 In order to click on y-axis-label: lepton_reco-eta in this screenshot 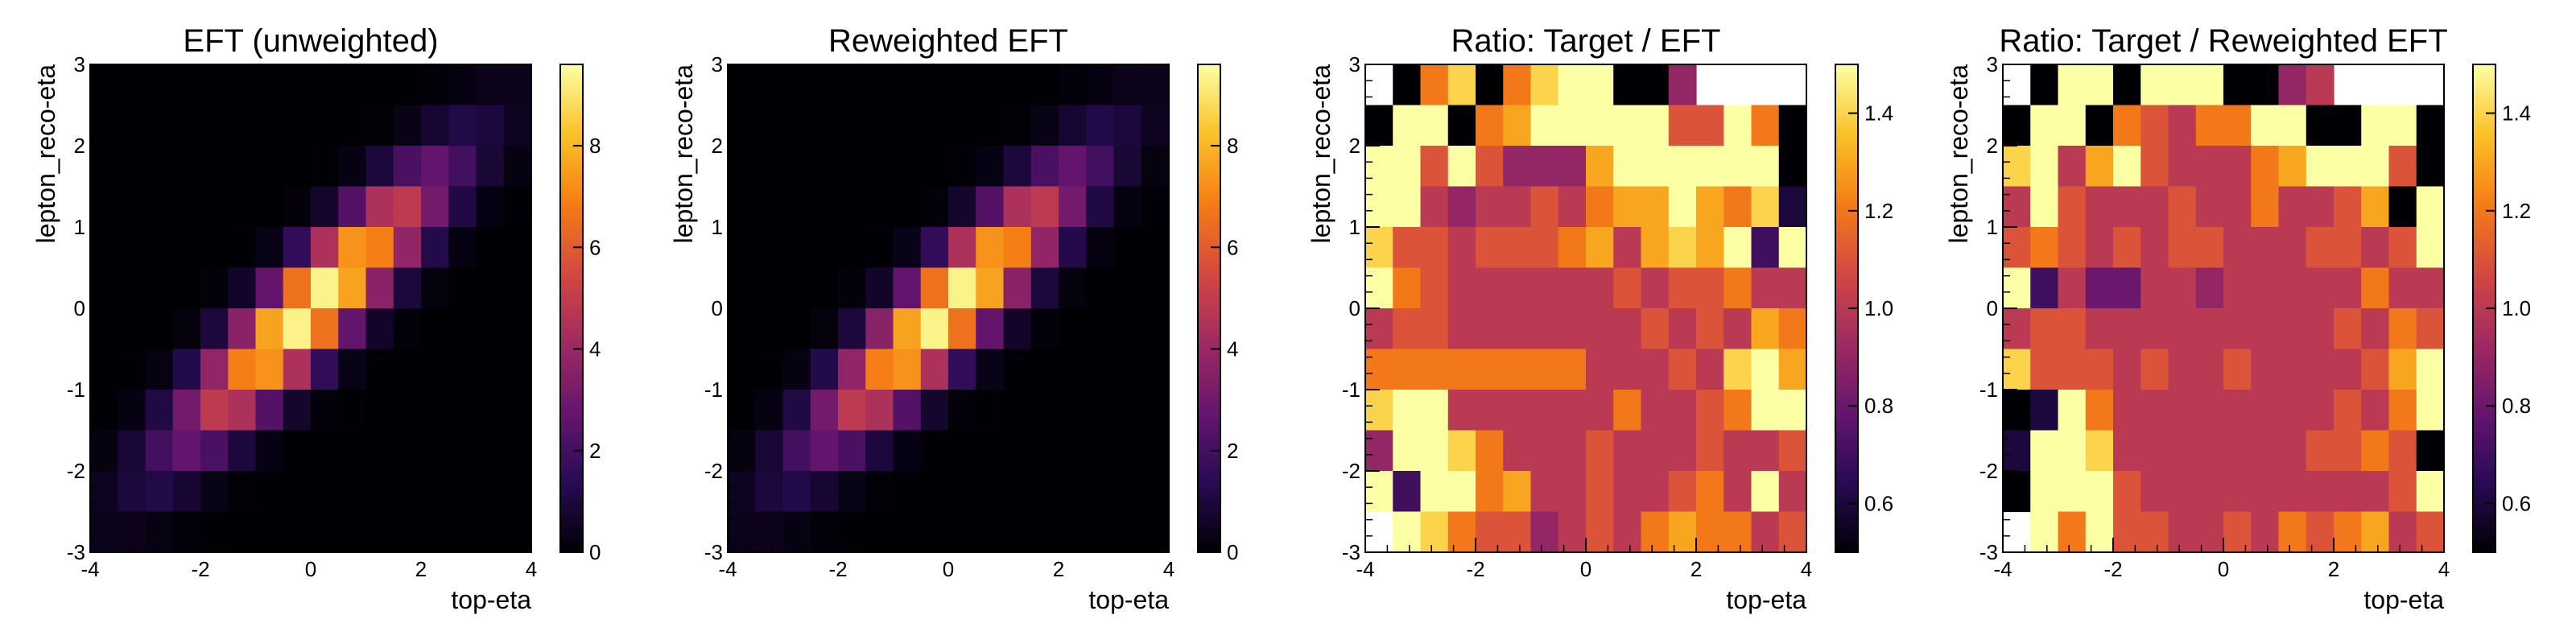, I will do `click(1958, 154)`.